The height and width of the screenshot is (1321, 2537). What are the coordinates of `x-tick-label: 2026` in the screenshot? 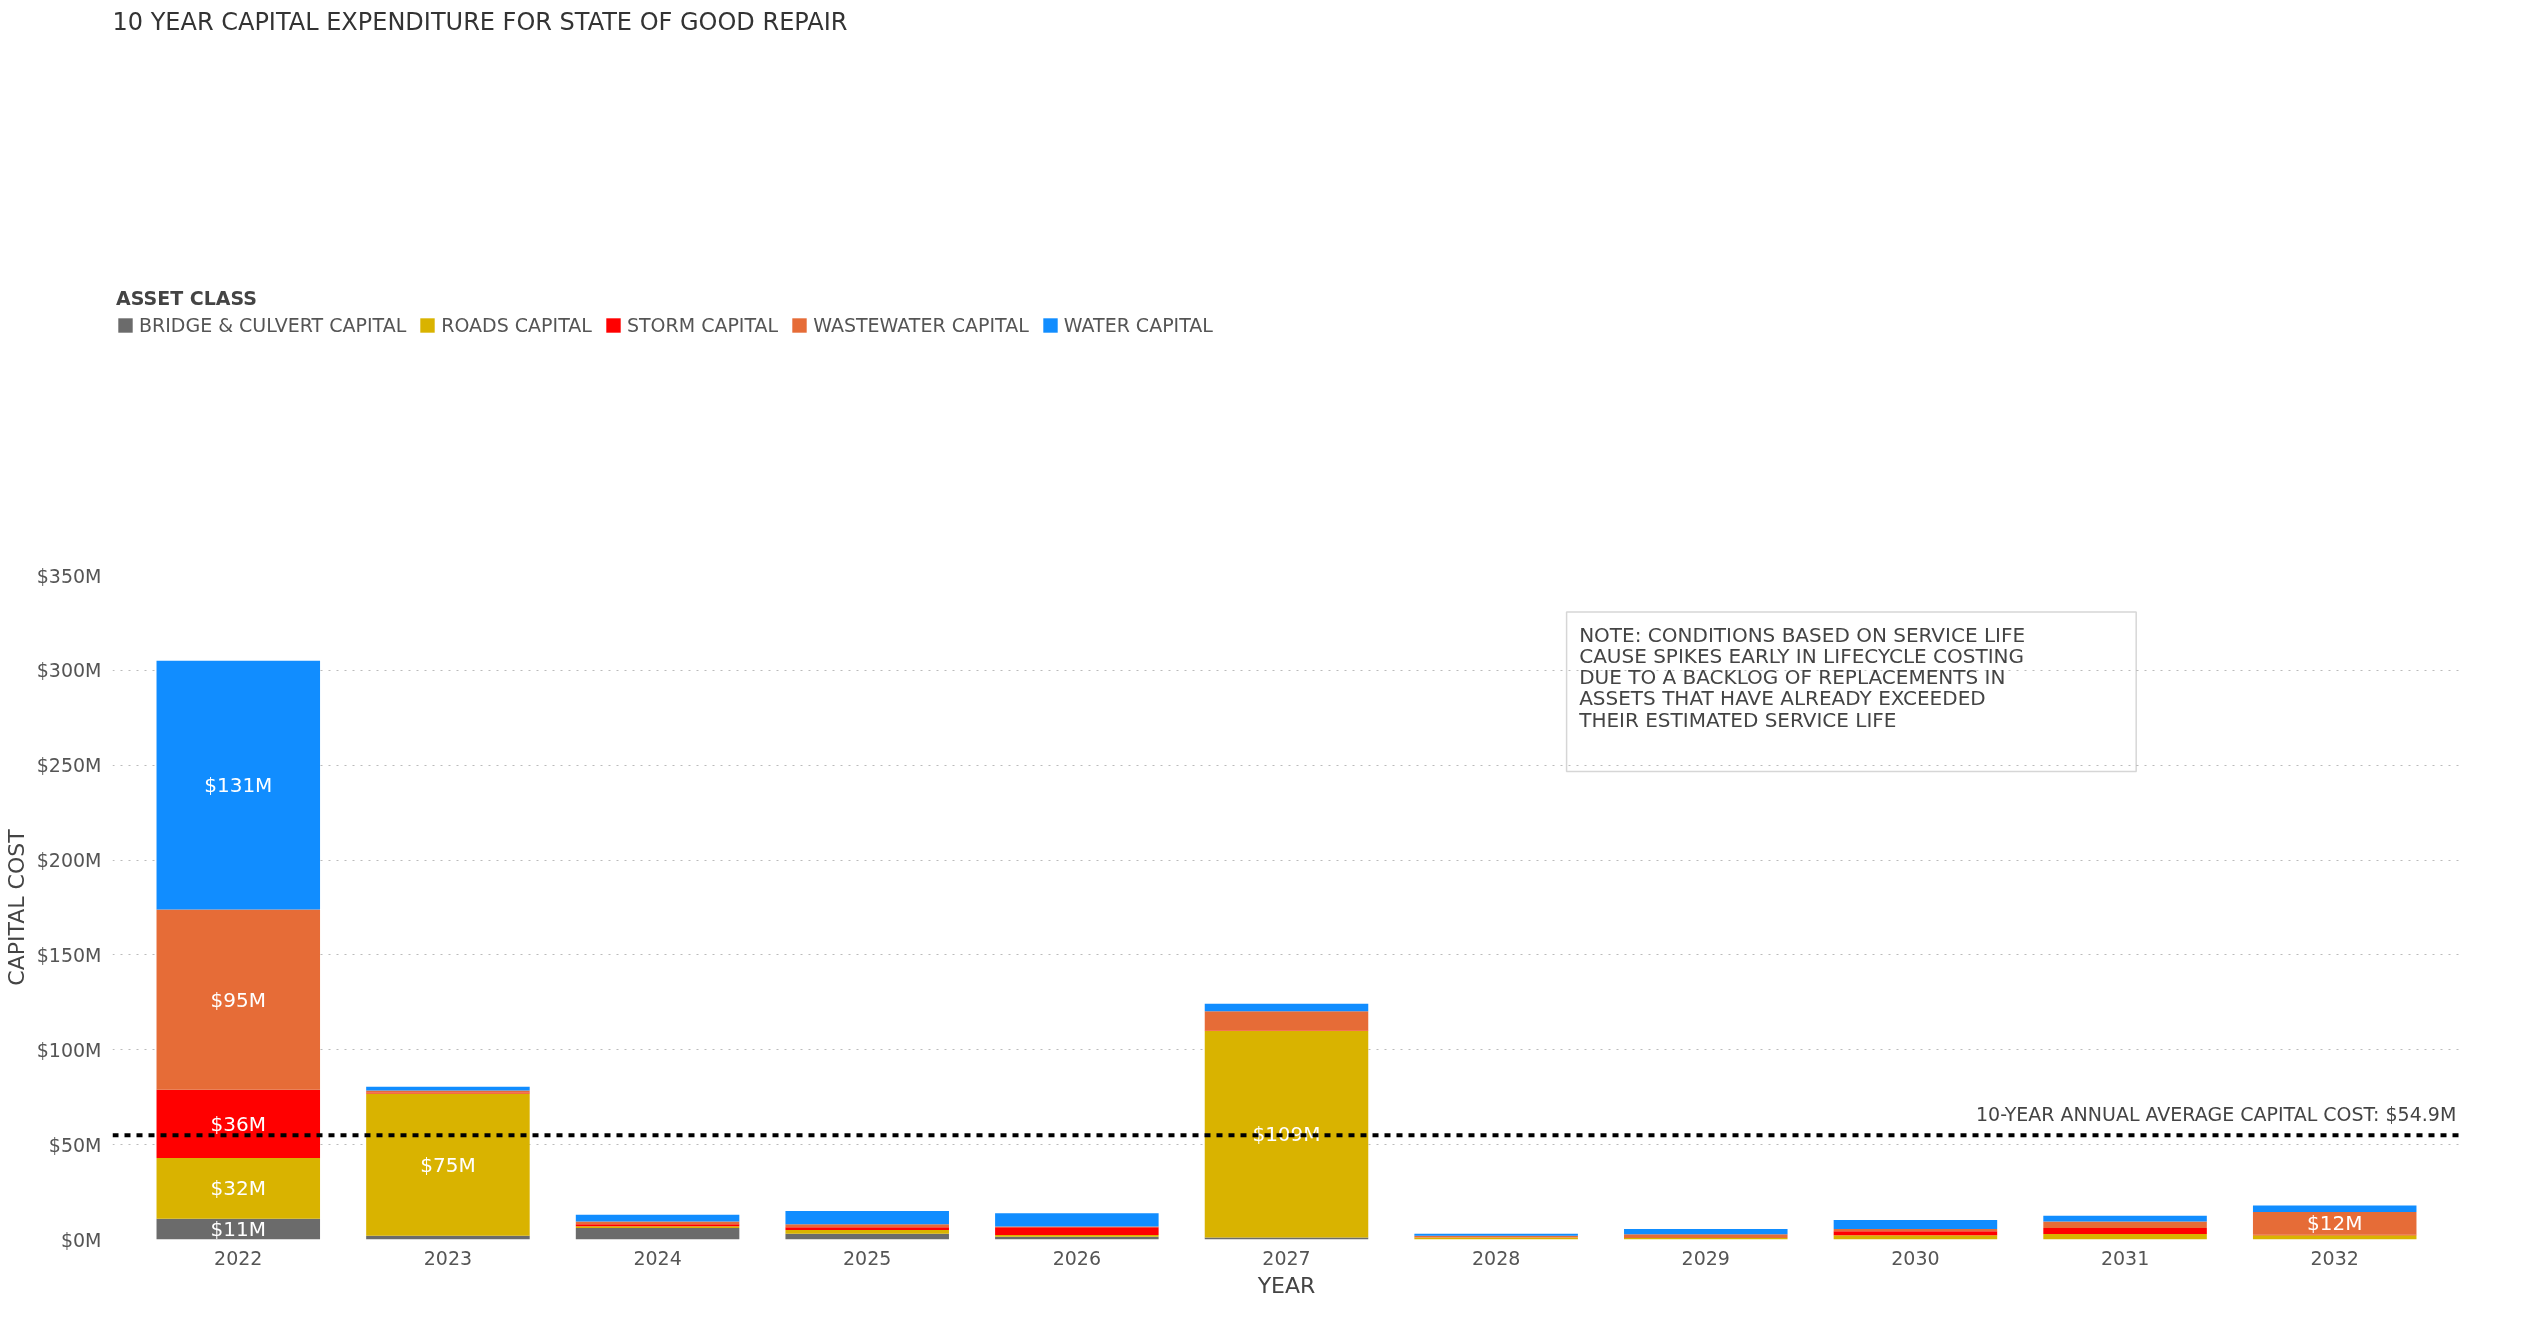 It's located at (1077, 1257).